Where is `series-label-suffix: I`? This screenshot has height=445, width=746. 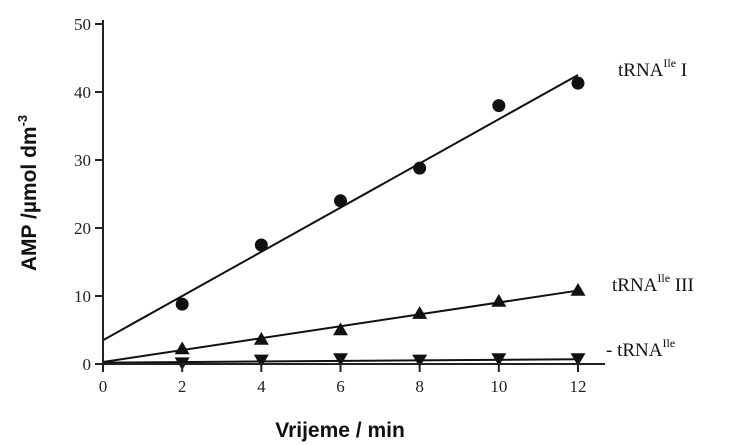 series-label-suffix: I is located at coordinates (681, 70).